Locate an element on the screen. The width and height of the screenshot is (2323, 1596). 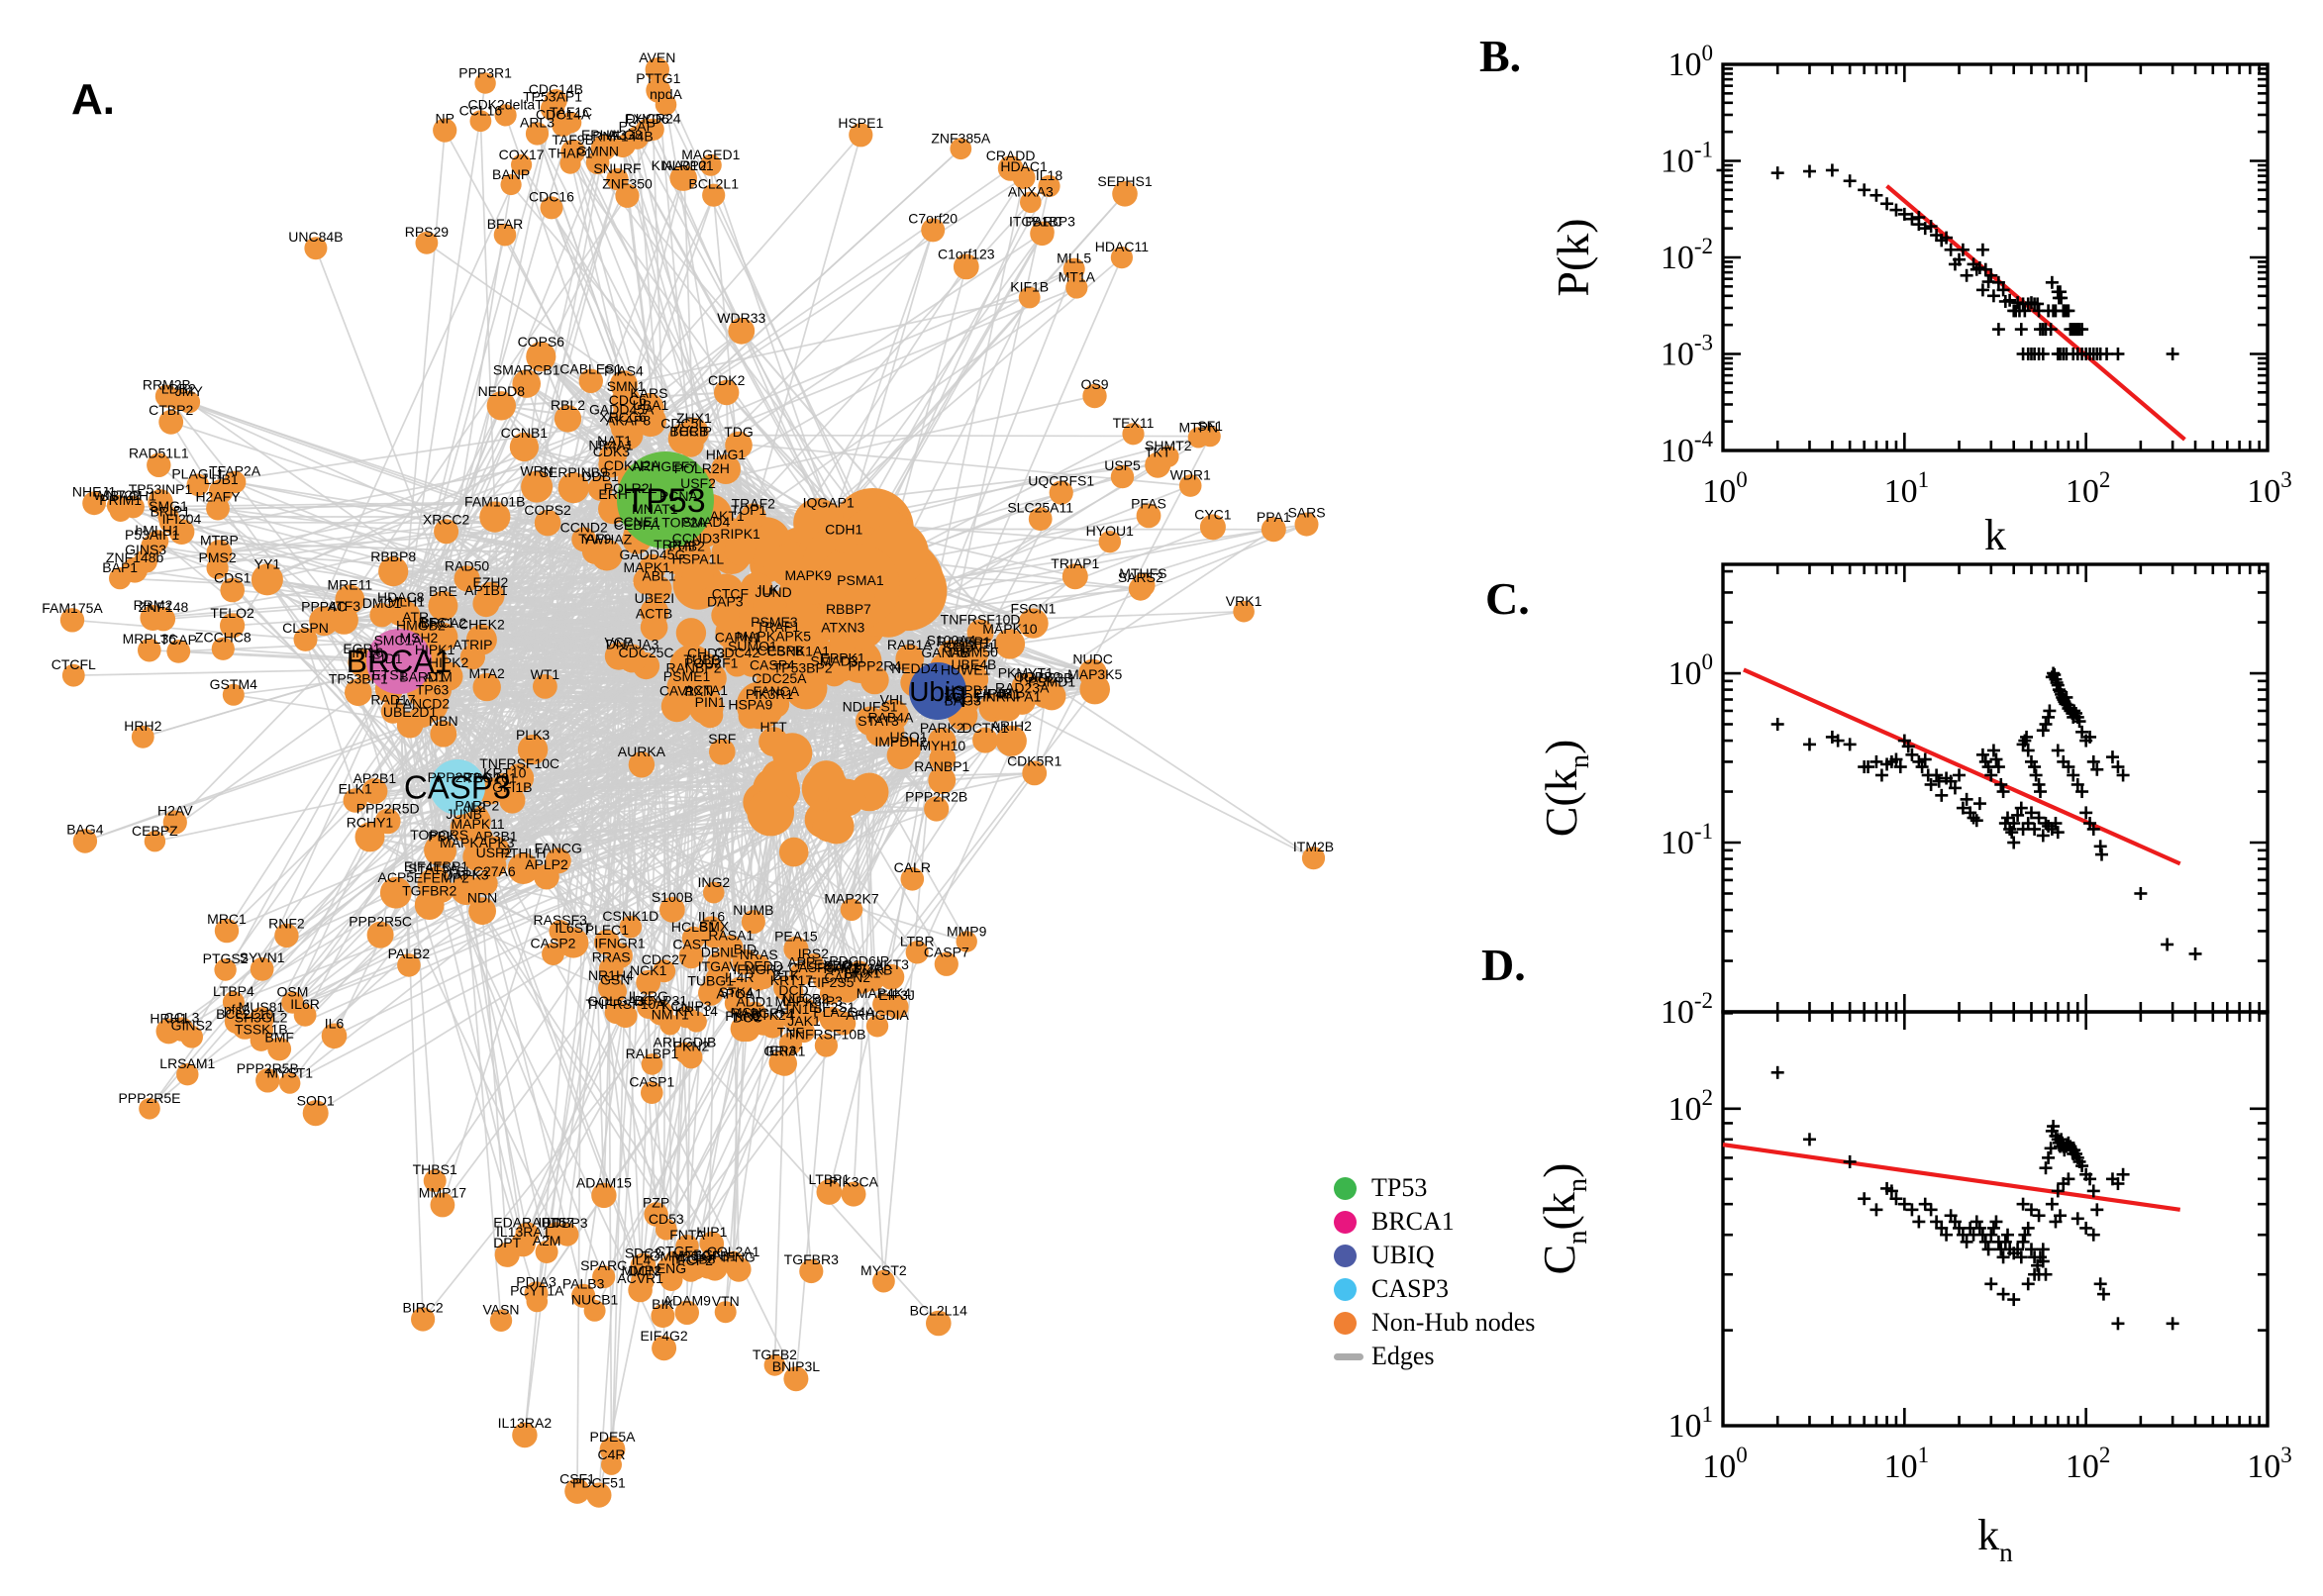
gene-node-label: UBE2D1 is located at coordinates (410, 712).